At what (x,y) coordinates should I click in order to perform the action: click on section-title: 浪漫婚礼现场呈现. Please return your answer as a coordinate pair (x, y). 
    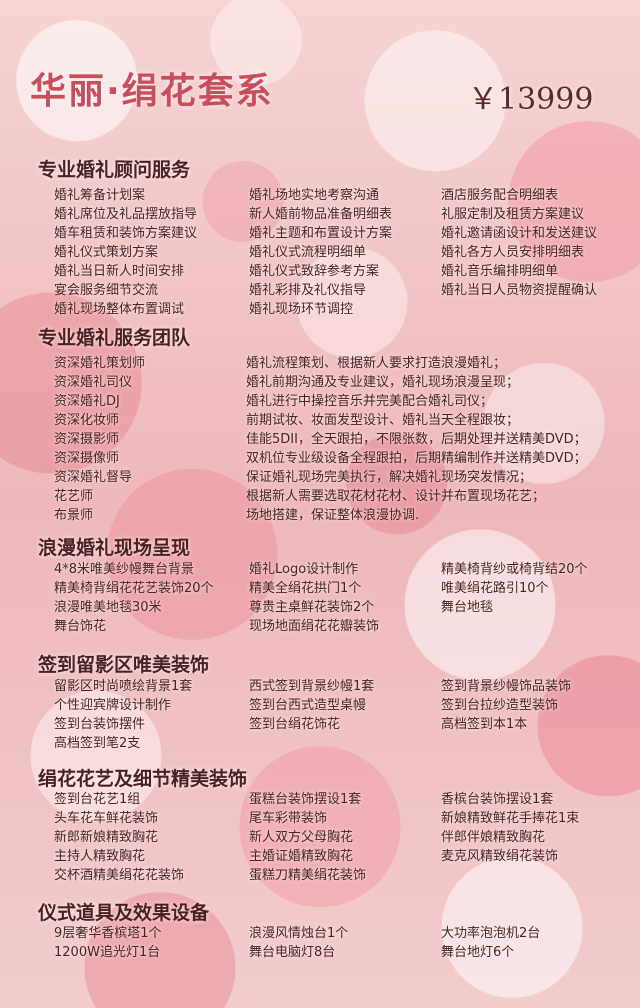
    Looking at the image, I should click on (114, 548).